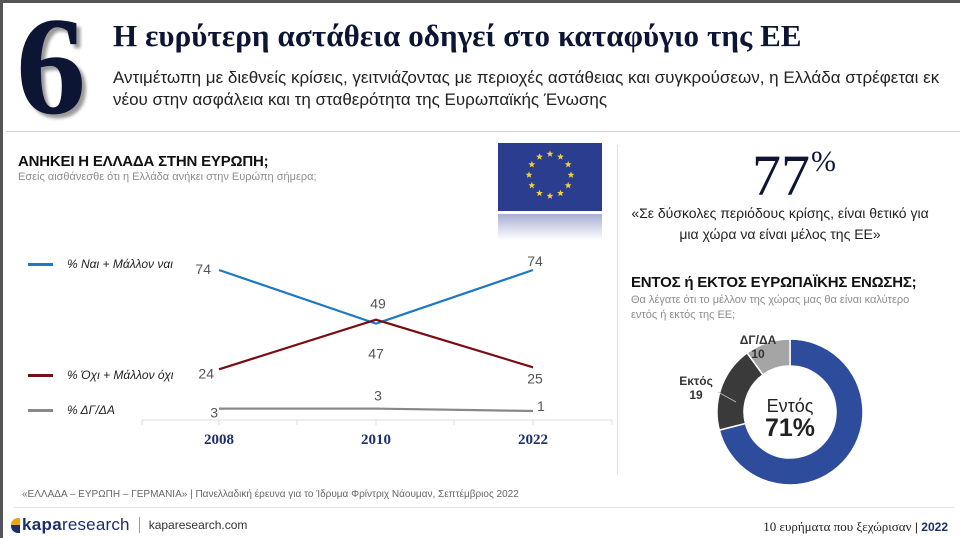  Describe the element at coordinates (40, 375) in the screenshot. I see `legend-swatch-no` at that location.